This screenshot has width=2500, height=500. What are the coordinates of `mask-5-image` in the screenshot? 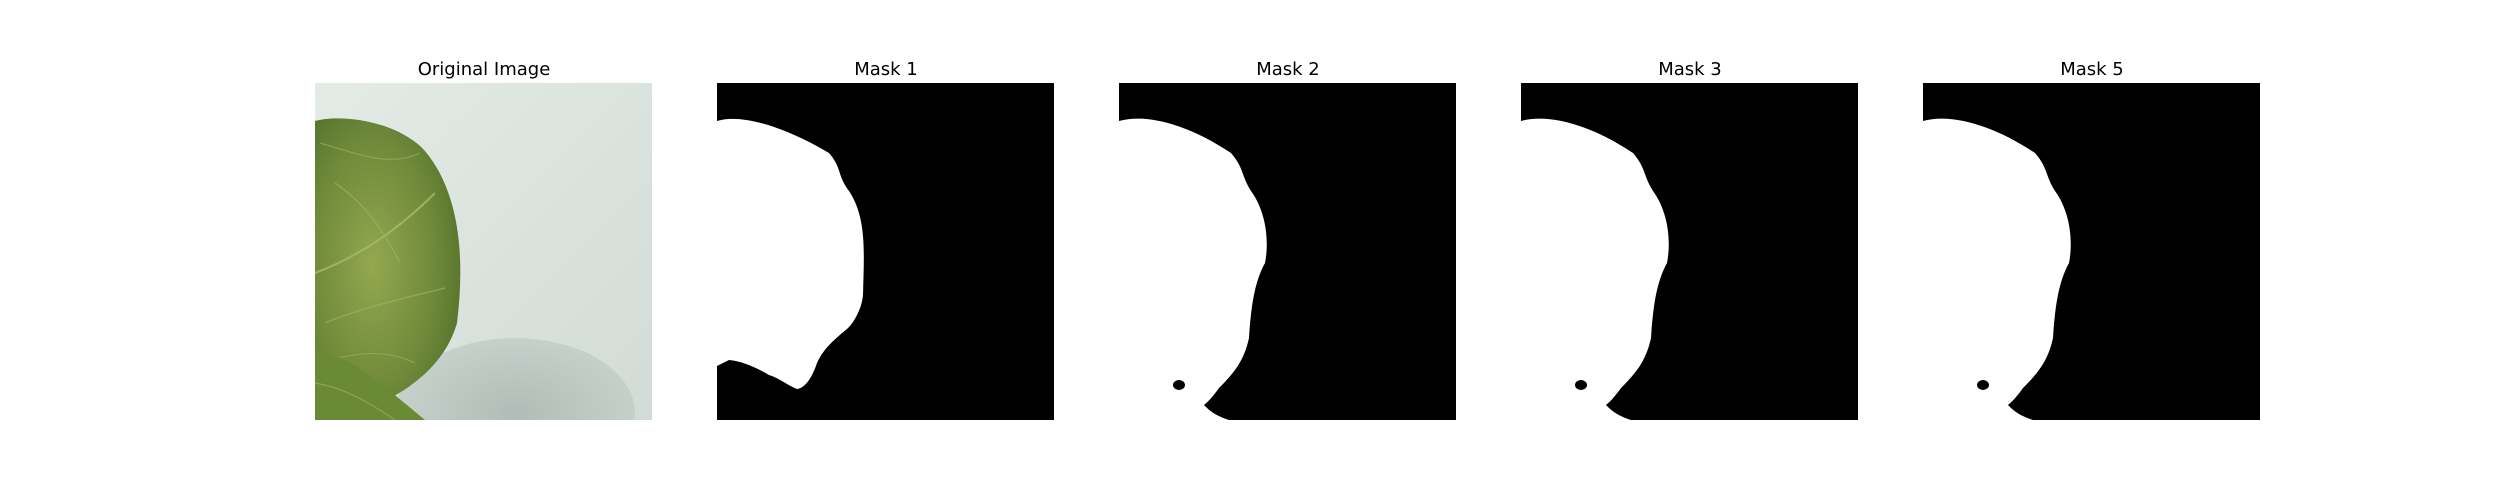 It's located at (2091, 251).